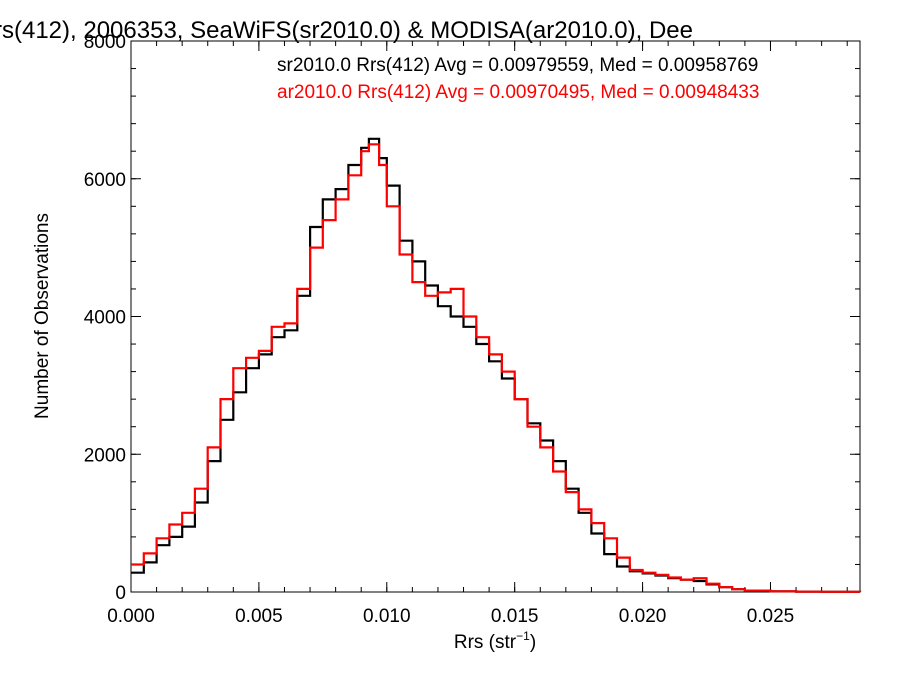  Describe the element at coordinates (533, 642) in the screenshot. I see `x-axis-label-close: )` at that location.